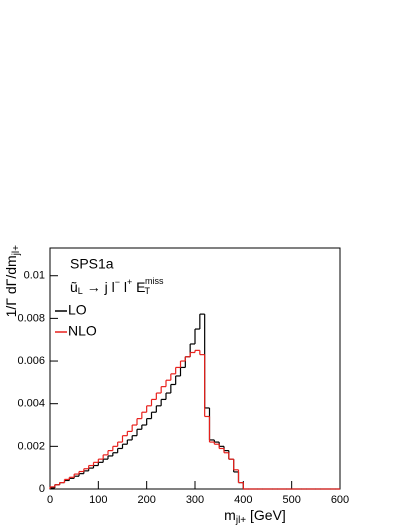  I want to click on y-tick-label: 0.008, so click(31, 318).